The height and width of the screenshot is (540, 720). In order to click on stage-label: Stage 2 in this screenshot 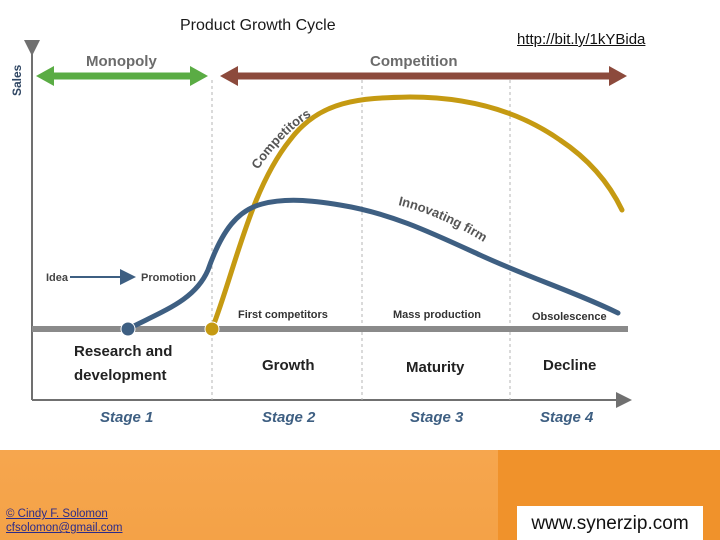, I will do `click(289, 417)`.